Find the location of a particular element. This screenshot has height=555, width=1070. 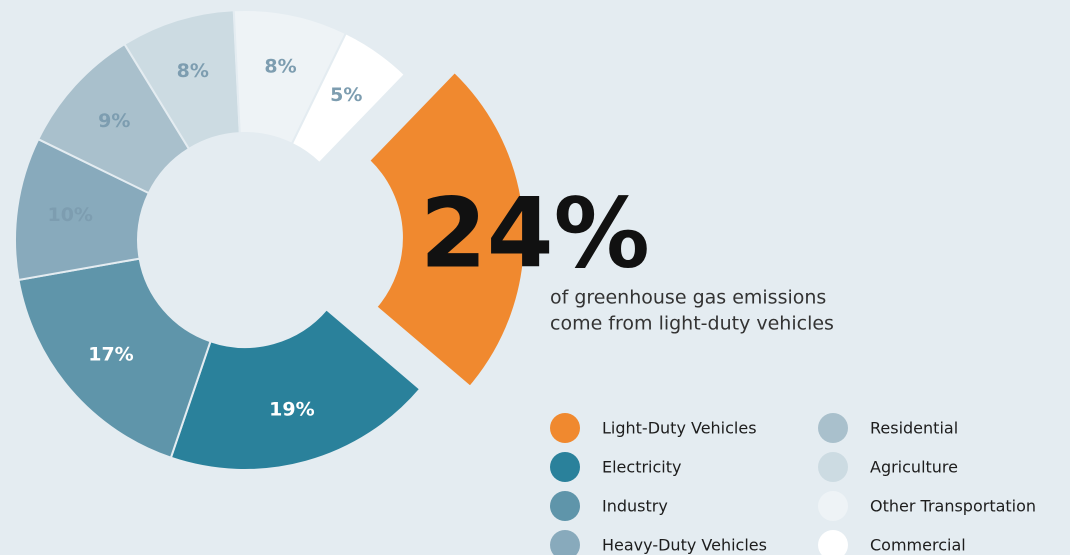

legend-label: Commercial is located at coordinates (918, 545).